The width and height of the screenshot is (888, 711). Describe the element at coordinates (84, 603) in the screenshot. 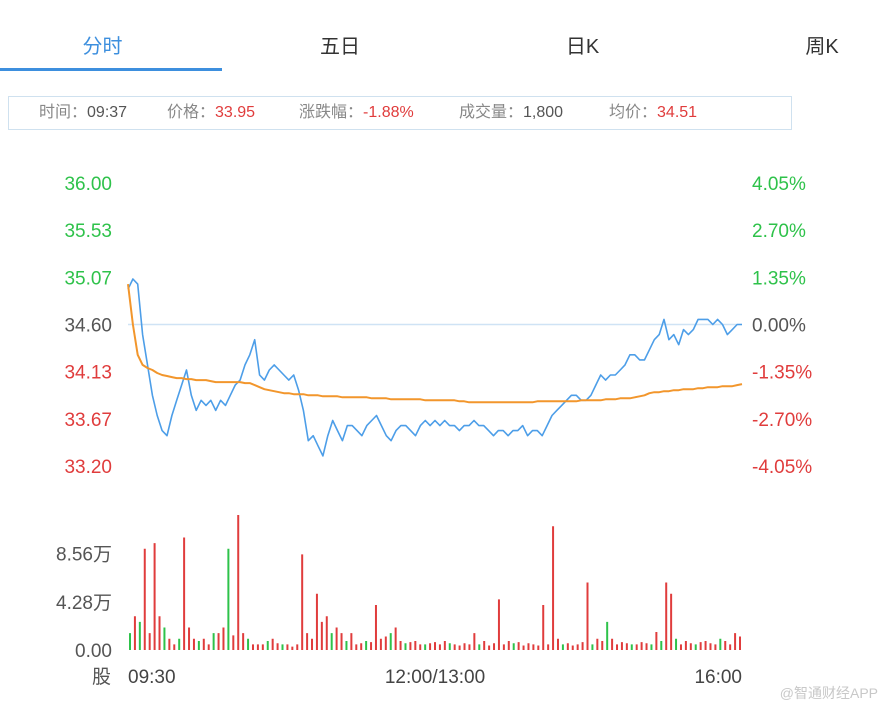

I see `volume-tick-label: 4.28万` at that location.